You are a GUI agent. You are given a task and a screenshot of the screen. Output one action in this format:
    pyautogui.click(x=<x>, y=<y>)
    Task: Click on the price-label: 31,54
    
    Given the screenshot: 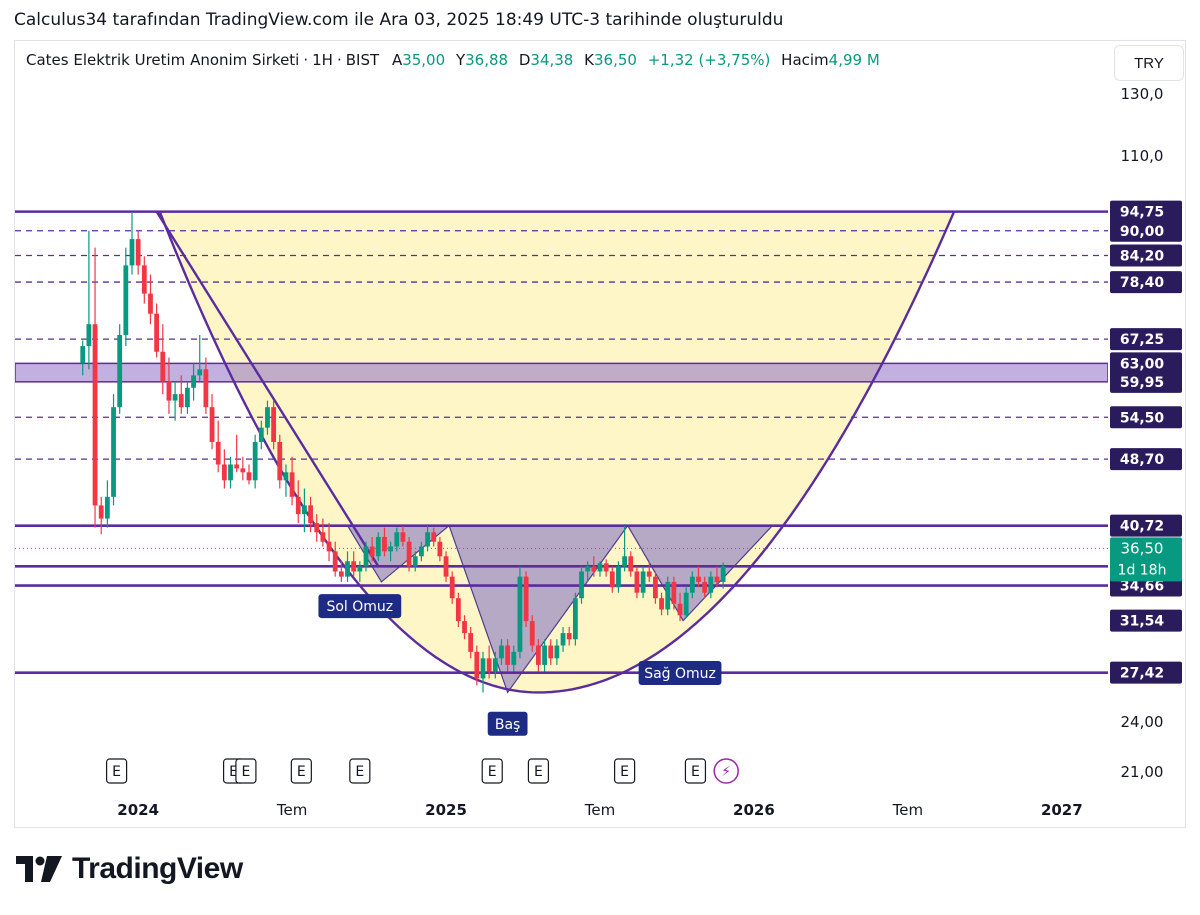 What is the action you would take?
    pyautogui.click(x=1146, y=620)
    